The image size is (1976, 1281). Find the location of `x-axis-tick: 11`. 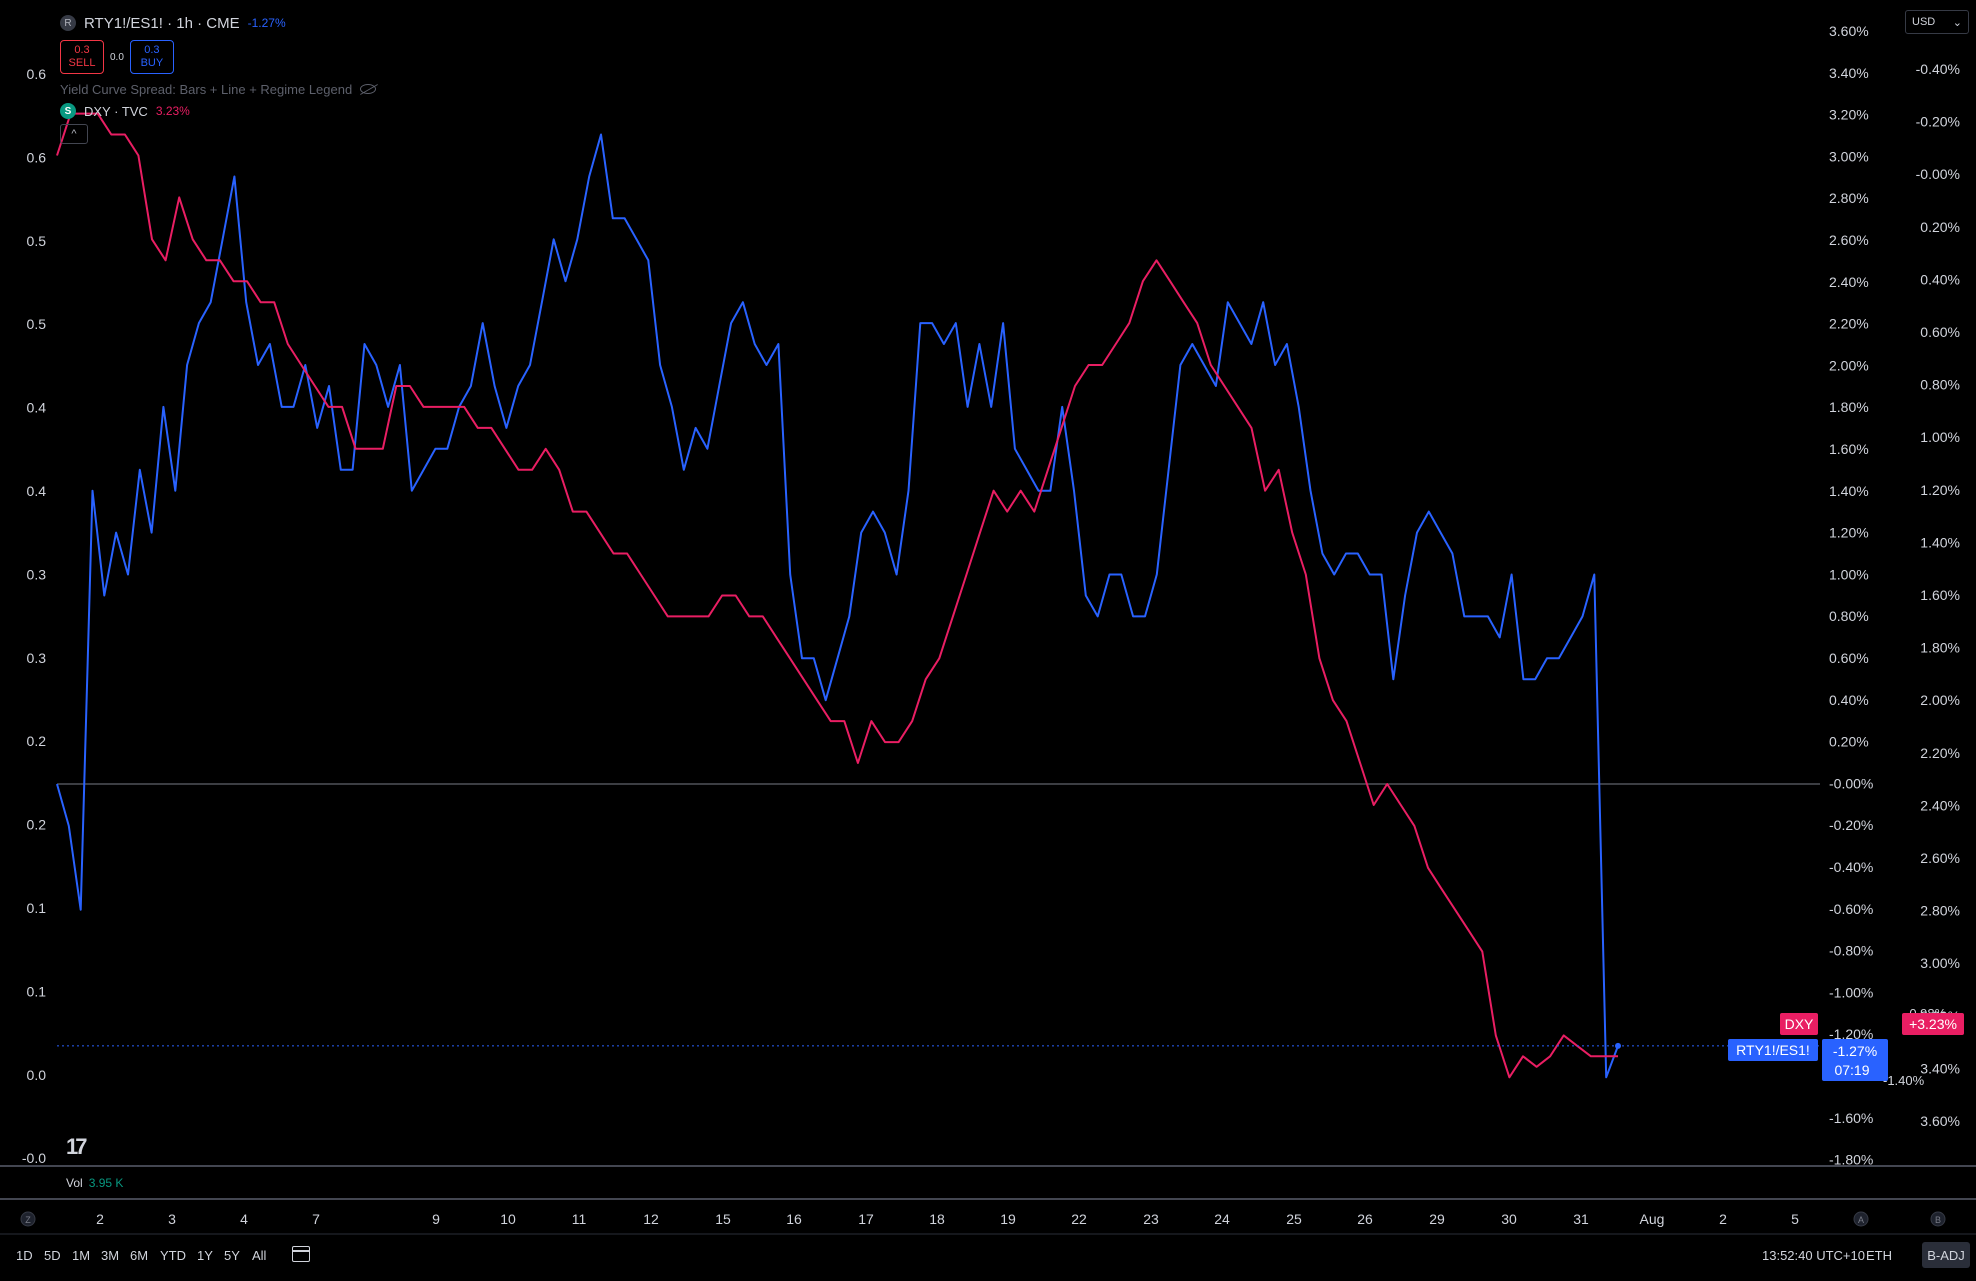

x-axis-tick: 11 is located at coordinates (579, 1219).